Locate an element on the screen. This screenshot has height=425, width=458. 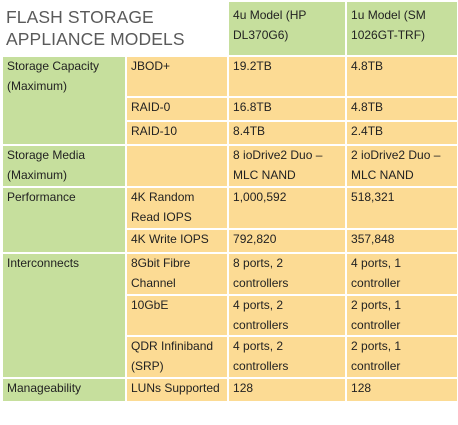
category-cell: Performance is located at coordinates (64, 220).